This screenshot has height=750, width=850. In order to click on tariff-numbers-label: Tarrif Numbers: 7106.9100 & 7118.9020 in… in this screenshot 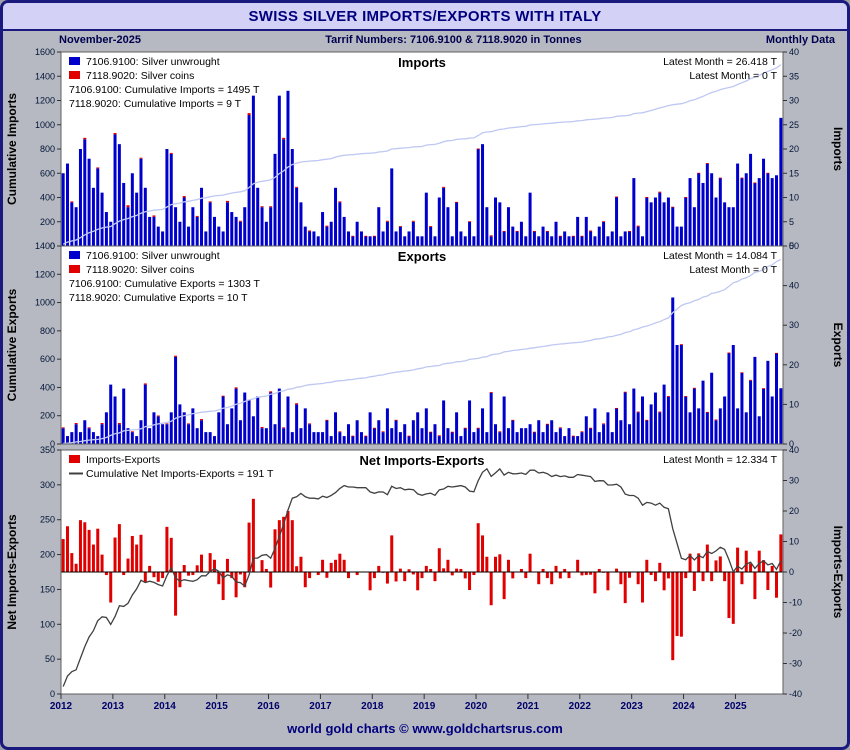, I will do `click(453, 39)`.